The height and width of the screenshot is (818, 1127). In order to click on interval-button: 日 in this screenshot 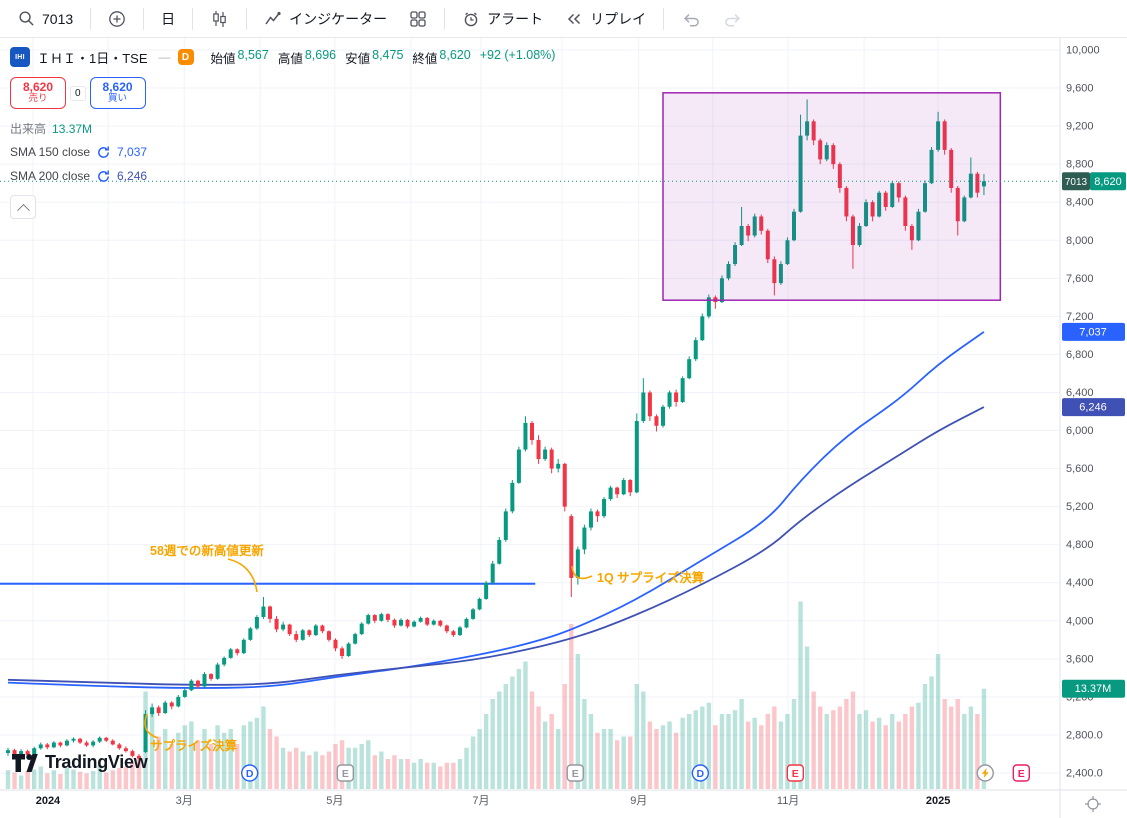, I will do `click(168, 19)`.